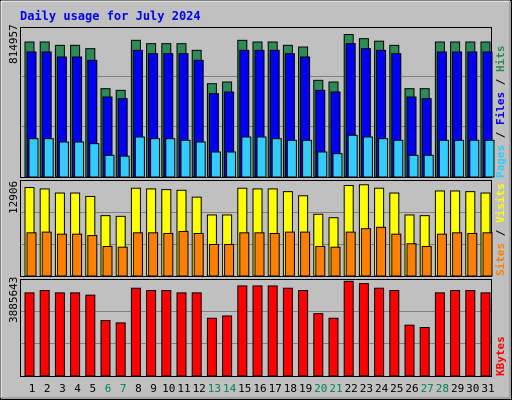 The image size is (512, 400). What do you see at coordinates (47, 388) in the screenshot?
I see `x-tick-label: 2` at bounding box center [47, 388].